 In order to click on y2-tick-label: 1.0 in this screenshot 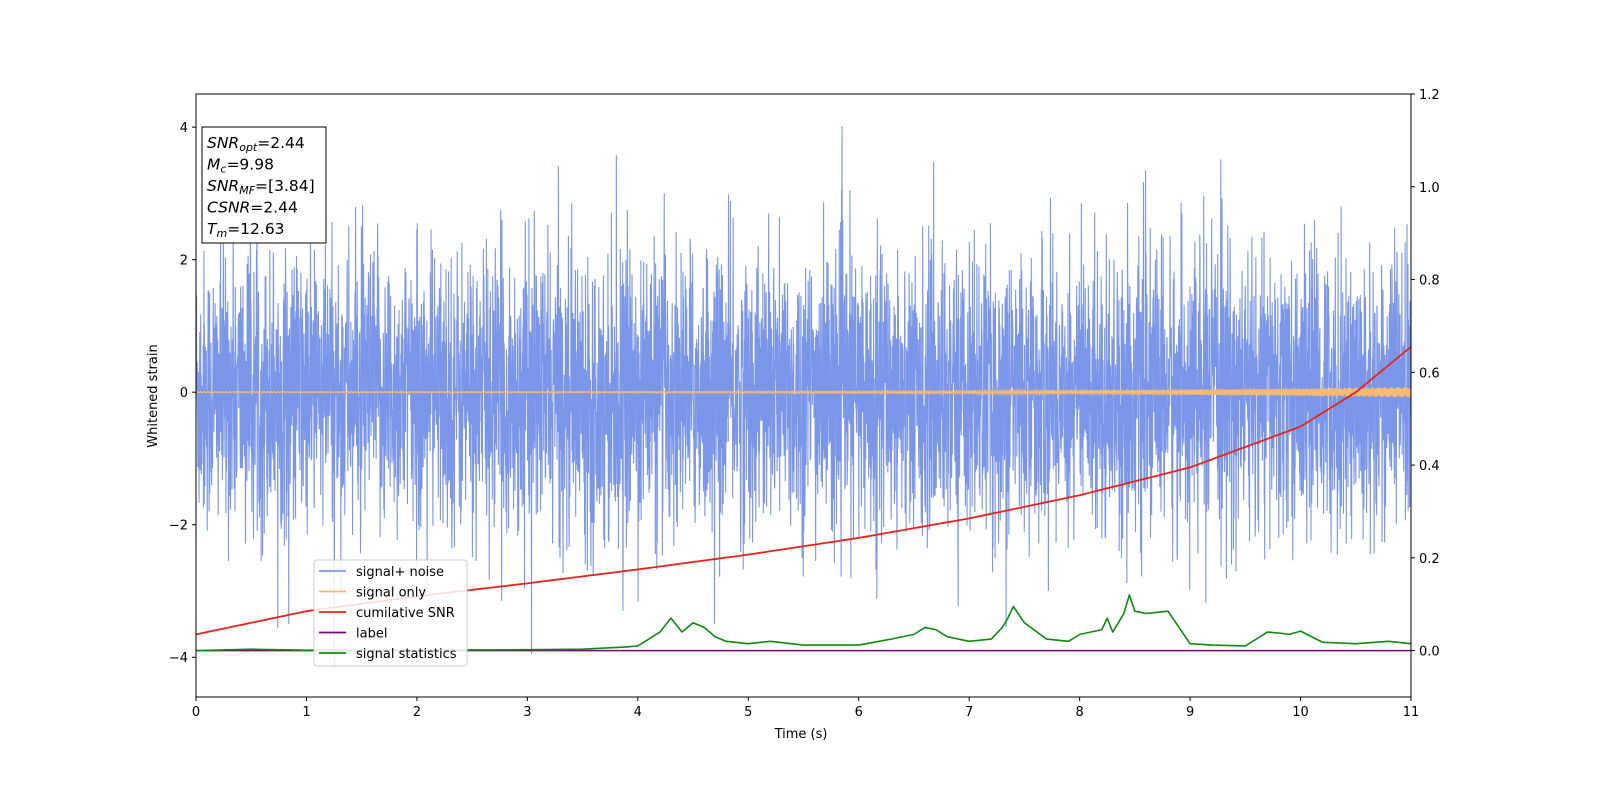, I will do `click(1429, 188)`.